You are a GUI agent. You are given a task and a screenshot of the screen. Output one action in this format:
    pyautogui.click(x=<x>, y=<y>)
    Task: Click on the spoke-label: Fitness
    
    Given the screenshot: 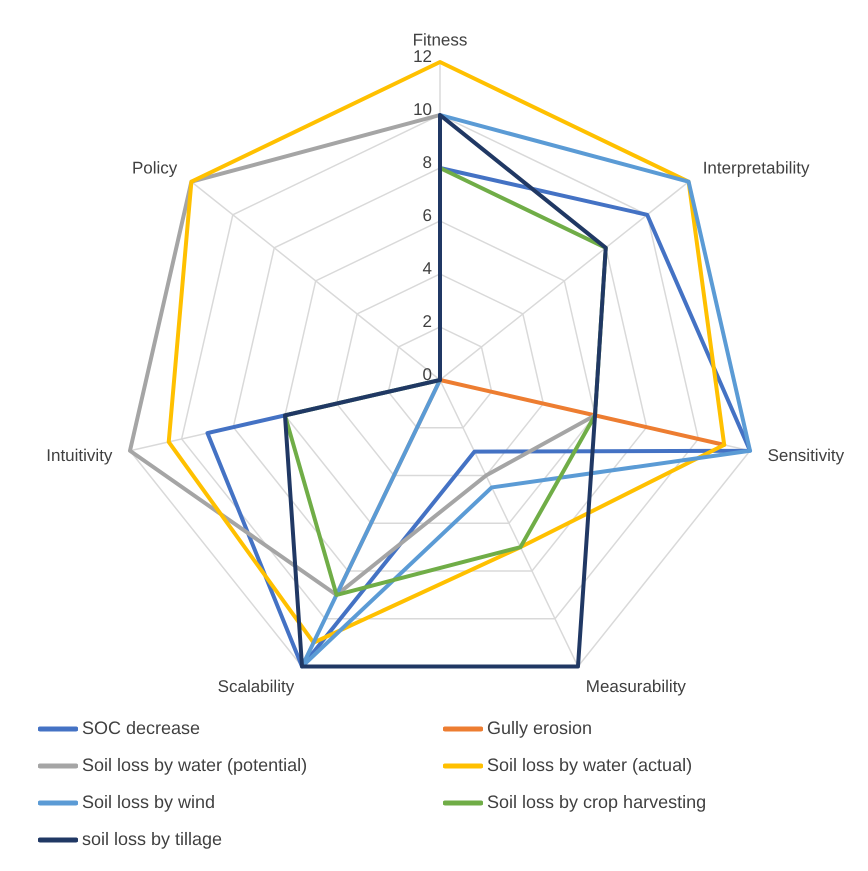 What is the action you would take?
    pyautogui.click(x=440, y=40)
    